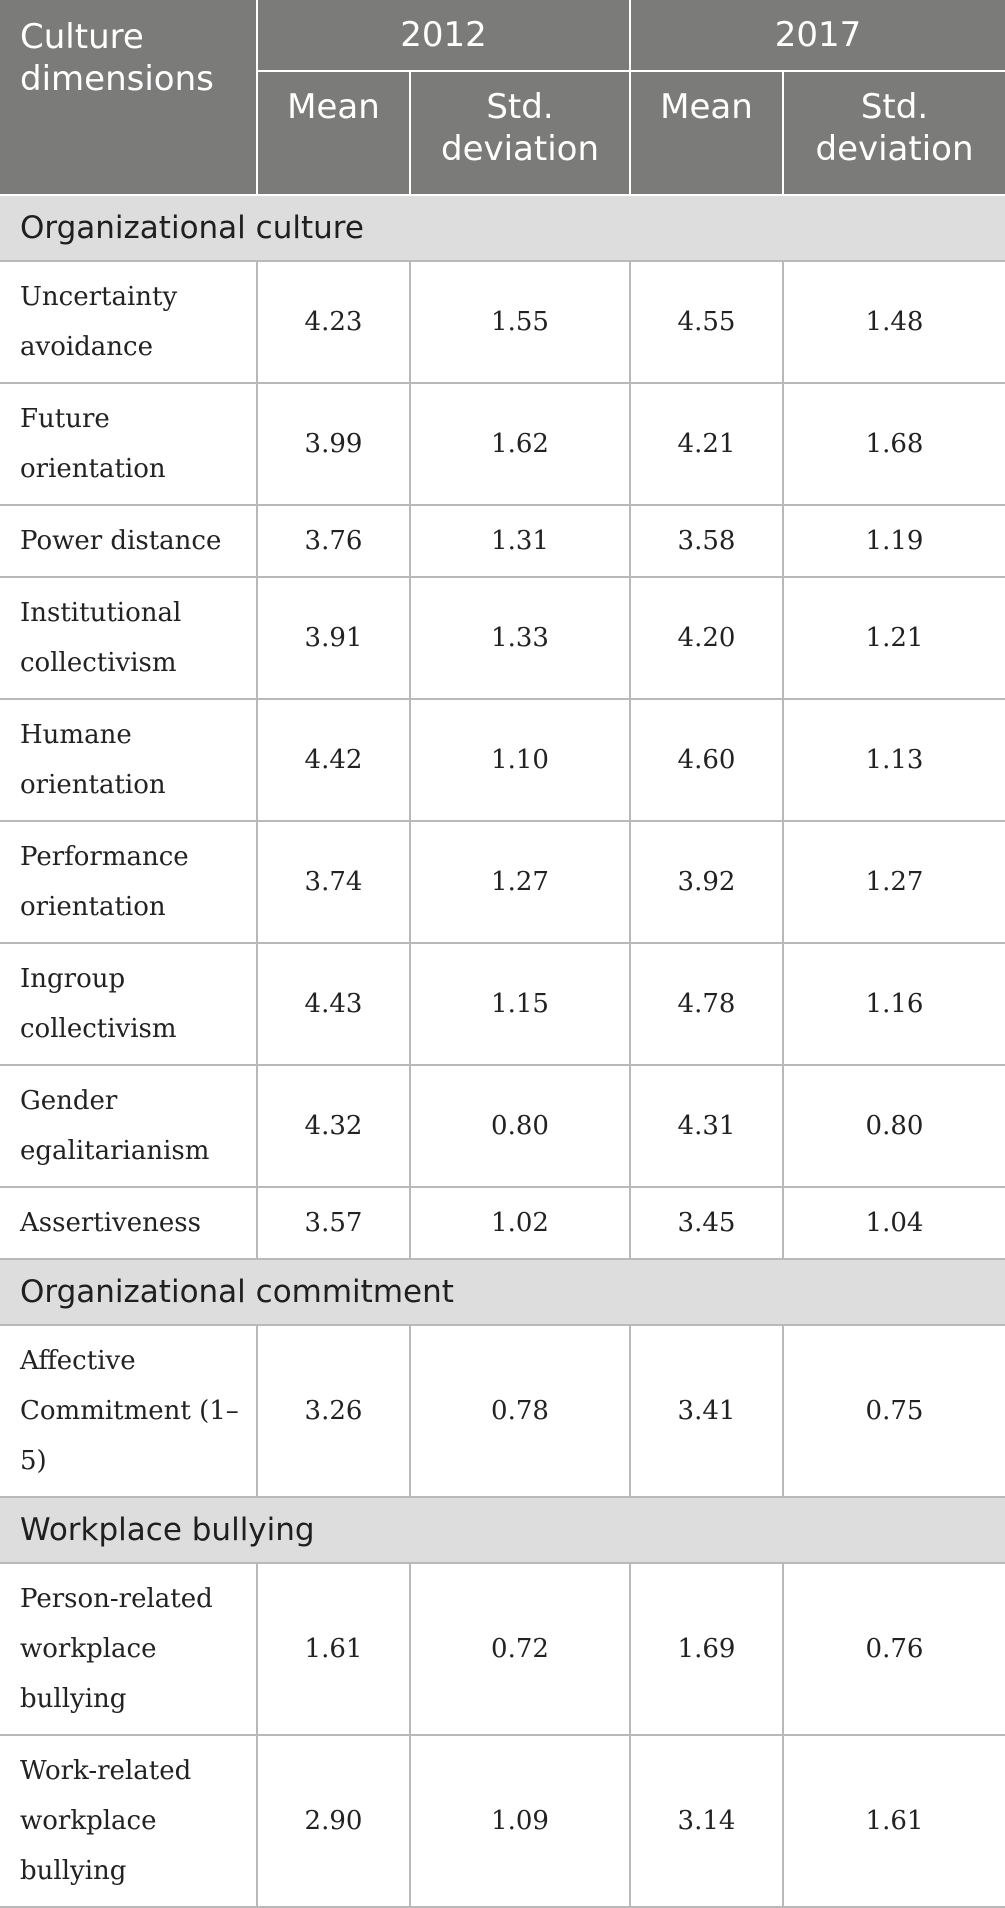  Describe the element at coordinates (706, 541) in the screenshot. I see `mean-2017-cell: 3.58` at that location.